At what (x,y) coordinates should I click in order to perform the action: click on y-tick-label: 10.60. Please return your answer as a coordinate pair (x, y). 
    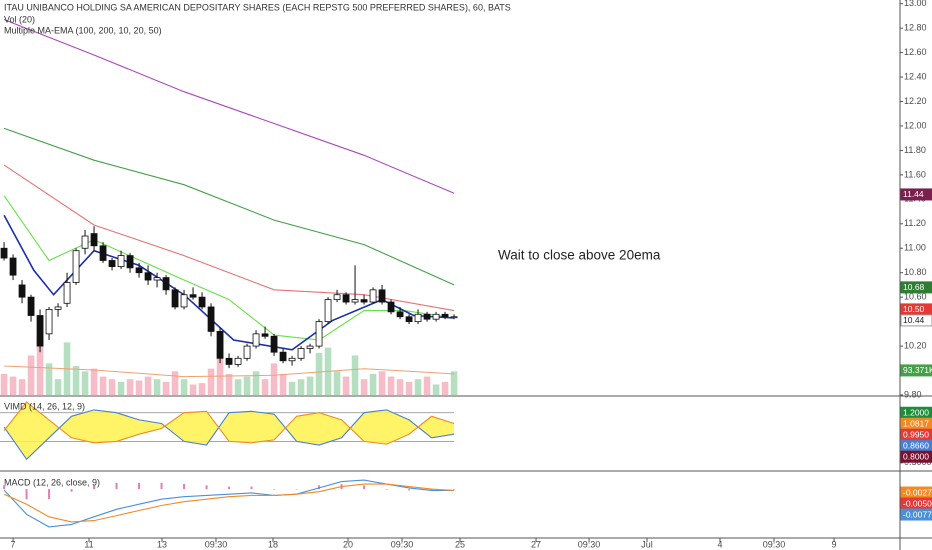
    Looking at the image, I should click on (915, 297).